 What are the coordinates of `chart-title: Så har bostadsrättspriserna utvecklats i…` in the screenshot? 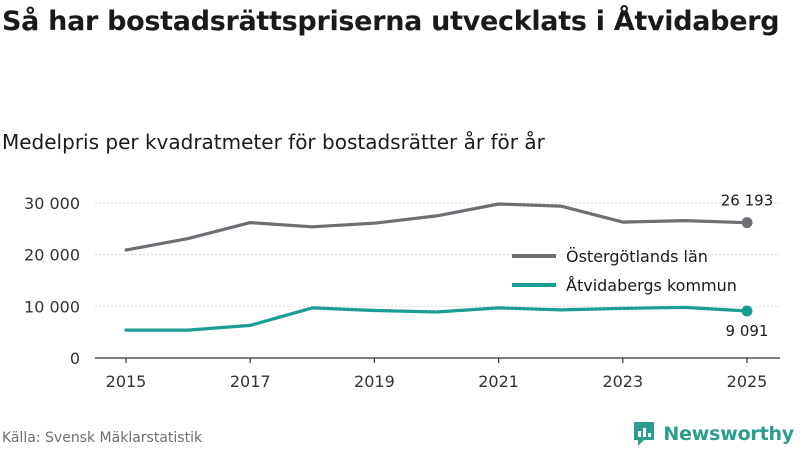 It's located at (391, 21).